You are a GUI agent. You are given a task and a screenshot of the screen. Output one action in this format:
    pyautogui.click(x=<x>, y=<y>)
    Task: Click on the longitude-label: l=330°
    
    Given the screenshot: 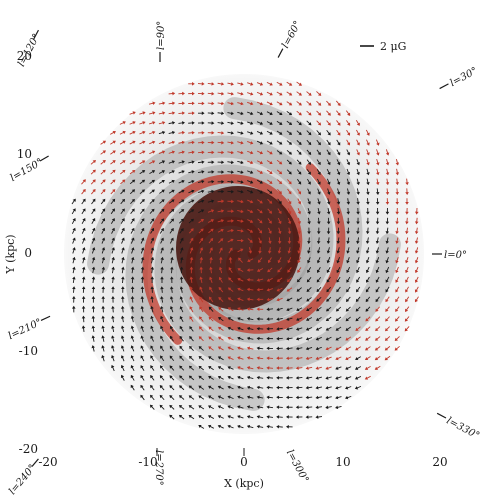 What is the action you would take?
    pyautogui.click(x=462, y=428)
    